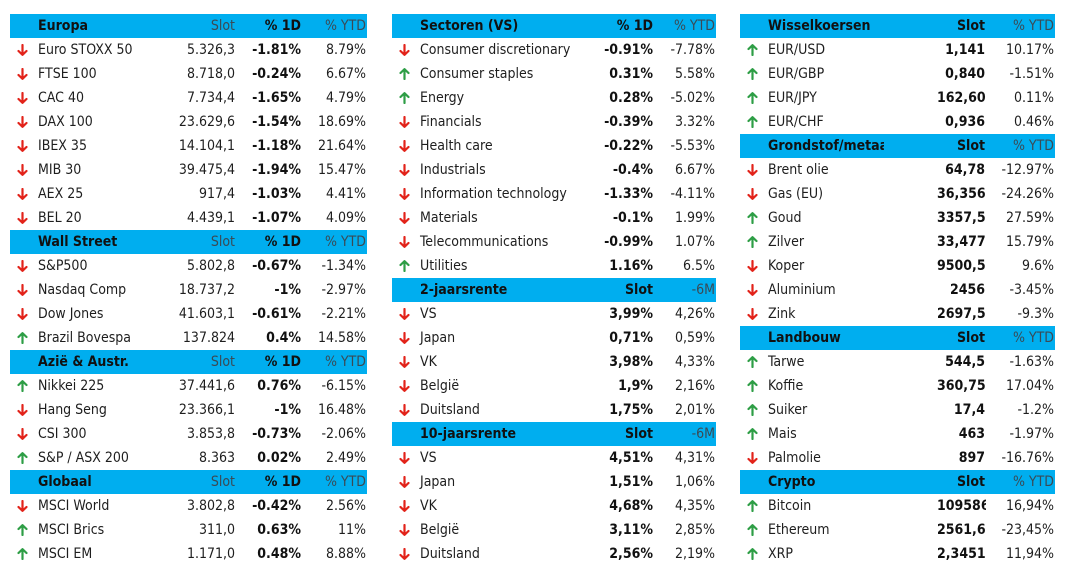 The width and height of the screenshot is (1072, 583). Describe the element at coordinates (283, 338) in the screenshot. I see `change-1d: 0.4%` at that location.